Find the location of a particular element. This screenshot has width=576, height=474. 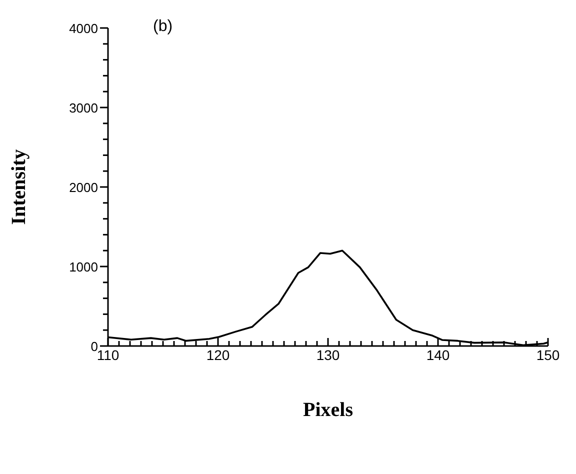

y-tick-label: 1000 is located at coordinates (83, 267).